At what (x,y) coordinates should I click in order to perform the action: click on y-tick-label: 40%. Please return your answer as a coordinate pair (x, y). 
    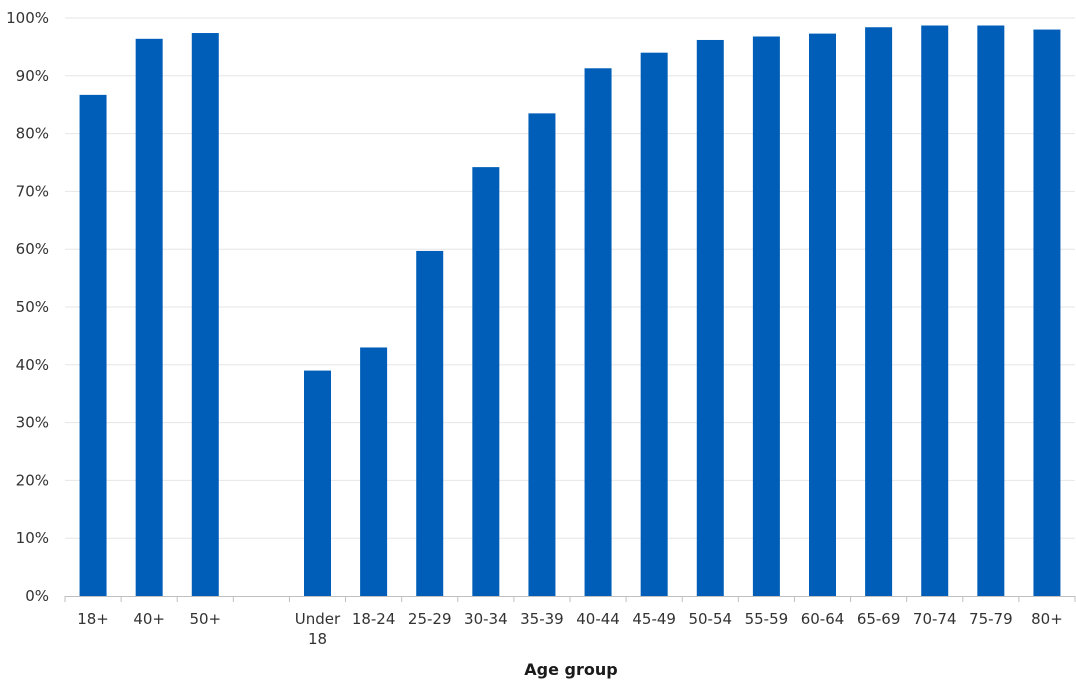
    Looking at the image, I should click on (32, 365).